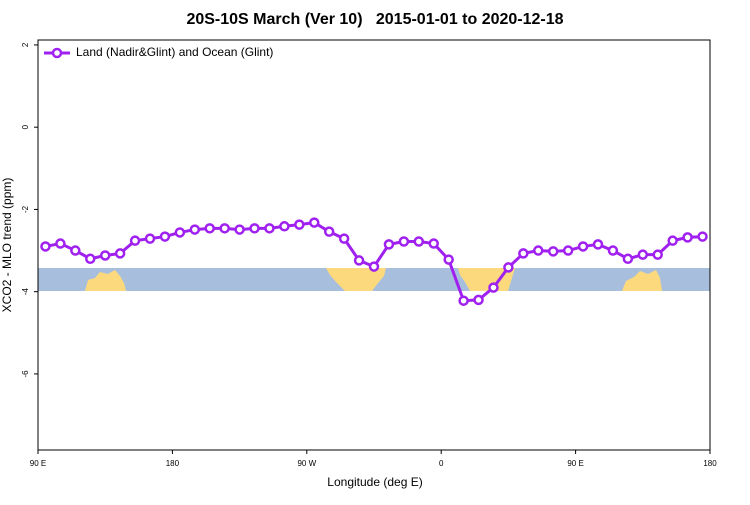  I want to click on y-tick-label: 2, so click(25, 44).